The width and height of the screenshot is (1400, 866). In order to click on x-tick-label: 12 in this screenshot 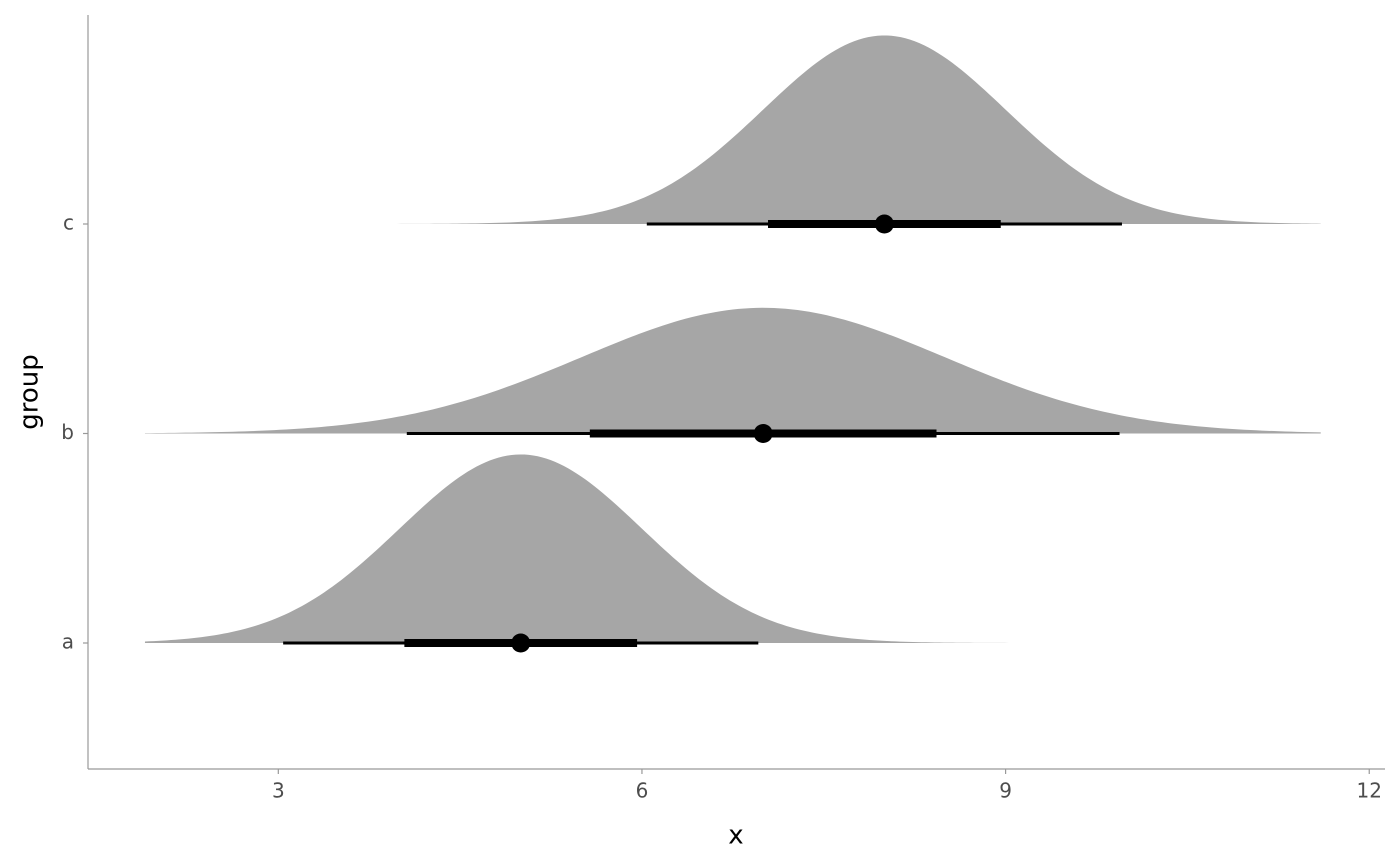, I will do `click(1369, 791)`.